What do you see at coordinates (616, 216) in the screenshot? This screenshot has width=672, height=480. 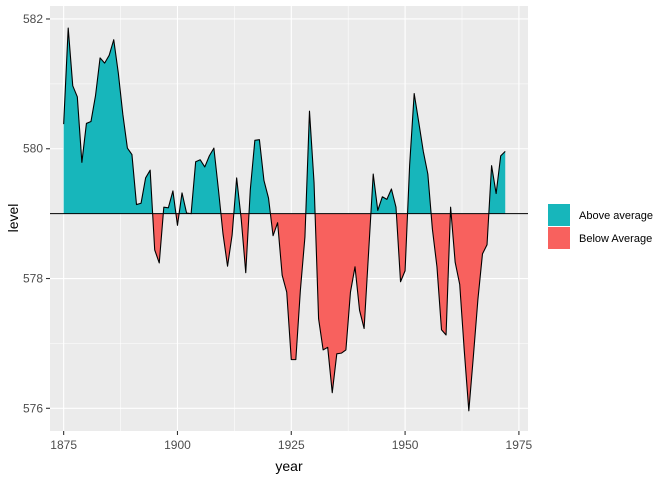 I see `legend-label: Above average` at bounding box center [616, 216].